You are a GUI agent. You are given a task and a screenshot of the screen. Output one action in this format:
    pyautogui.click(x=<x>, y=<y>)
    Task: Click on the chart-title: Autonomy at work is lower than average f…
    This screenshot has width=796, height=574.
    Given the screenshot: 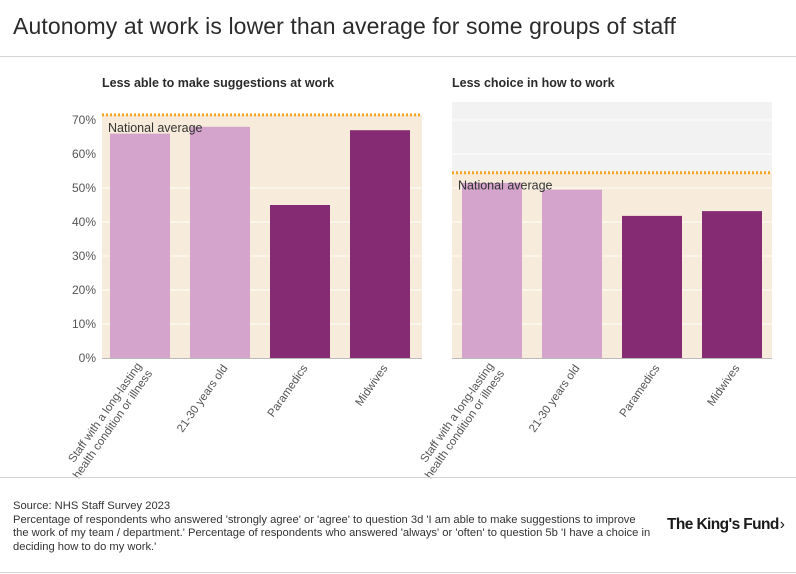 What is the action you would take?
    pyautogui.click(x=344, y=26)
    